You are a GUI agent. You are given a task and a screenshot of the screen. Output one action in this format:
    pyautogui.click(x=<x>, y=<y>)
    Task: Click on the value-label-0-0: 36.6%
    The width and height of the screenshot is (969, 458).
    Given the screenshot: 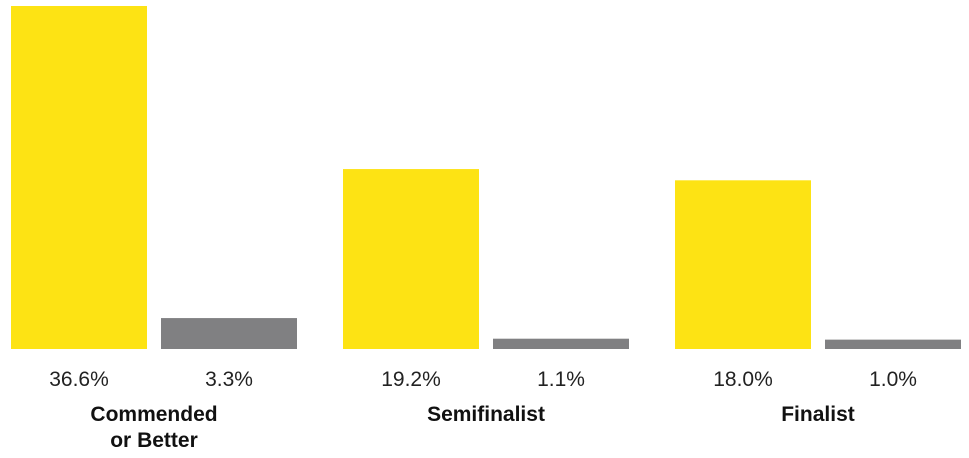 What is the action you would take?
    pyautogui.click(x=79, y=379)
    